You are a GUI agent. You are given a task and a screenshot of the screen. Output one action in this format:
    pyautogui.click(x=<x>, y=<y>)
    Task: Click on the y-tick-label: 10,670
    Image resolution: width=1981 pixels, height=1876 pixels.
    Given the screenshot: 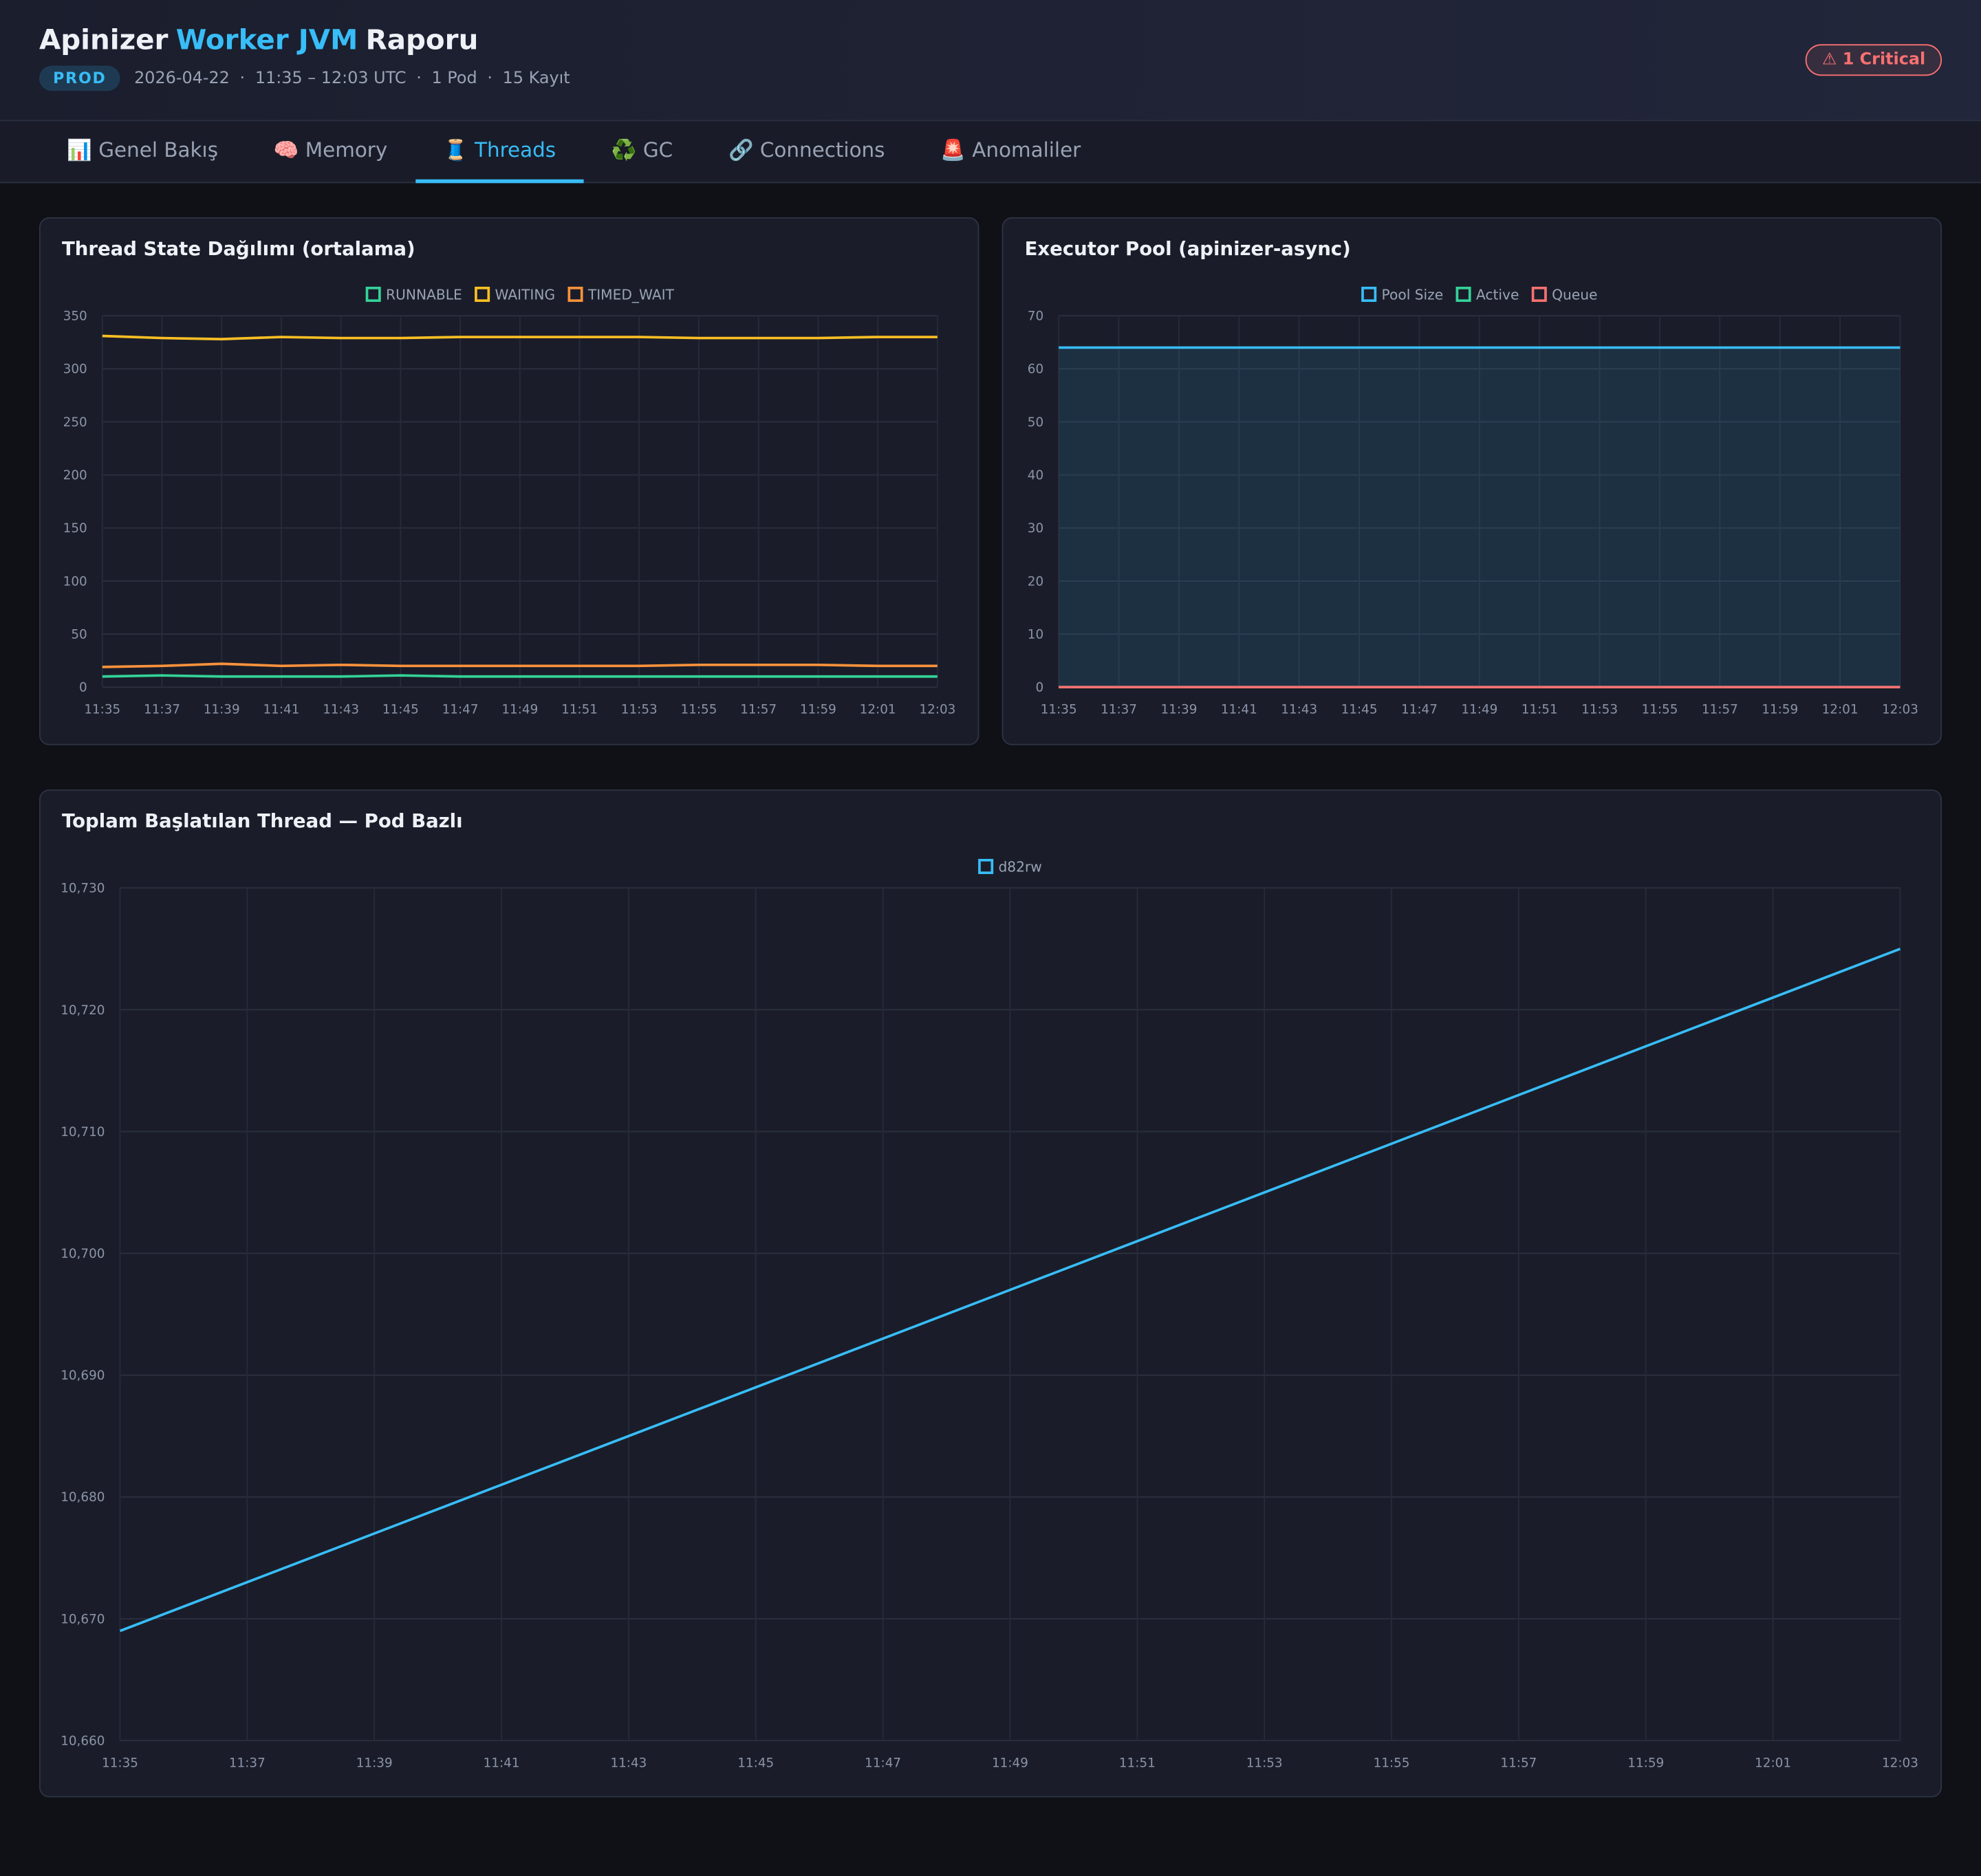 What is the action you would take?
    pyautogui.click(x=83, y=1619)
    